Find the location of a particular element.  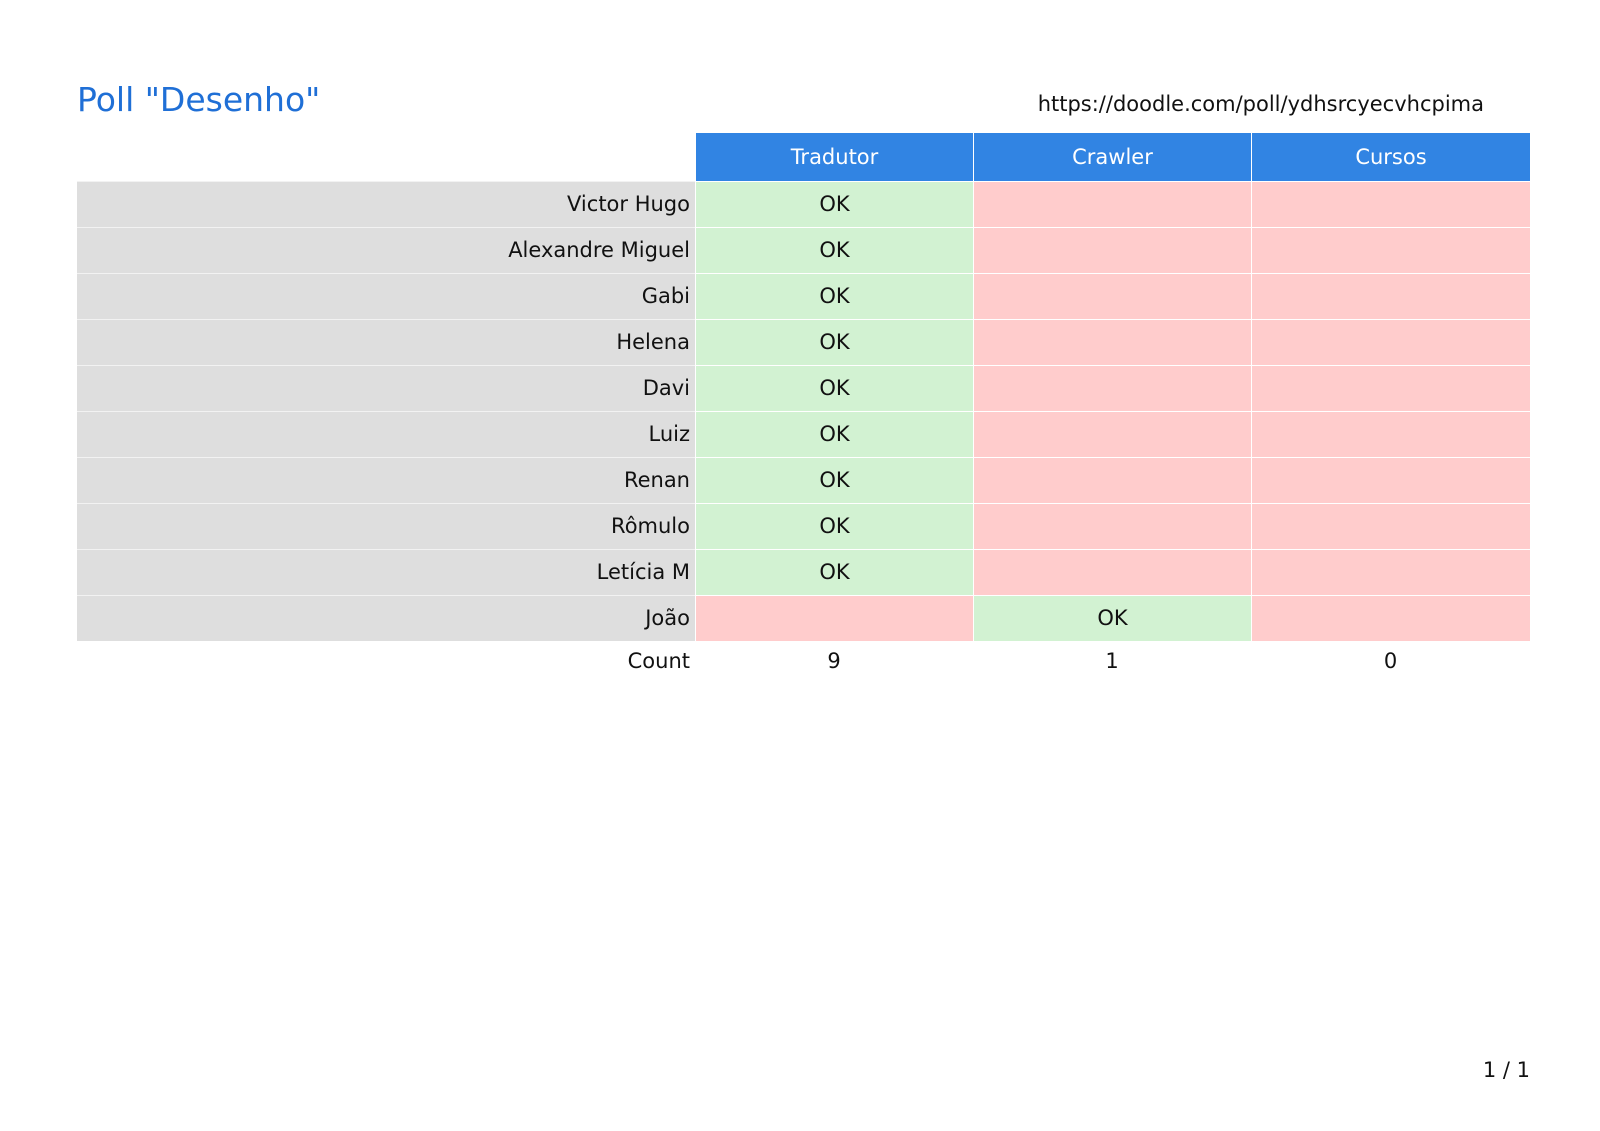

participant-name: Gabi is located at coordinates (386, 296).